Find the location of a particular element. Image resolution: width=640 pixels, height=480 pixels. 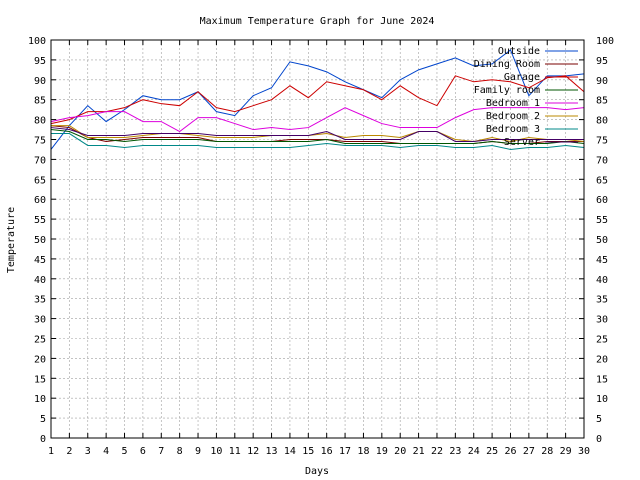

legend-label-server: Server is located at coordinates (522, 142).